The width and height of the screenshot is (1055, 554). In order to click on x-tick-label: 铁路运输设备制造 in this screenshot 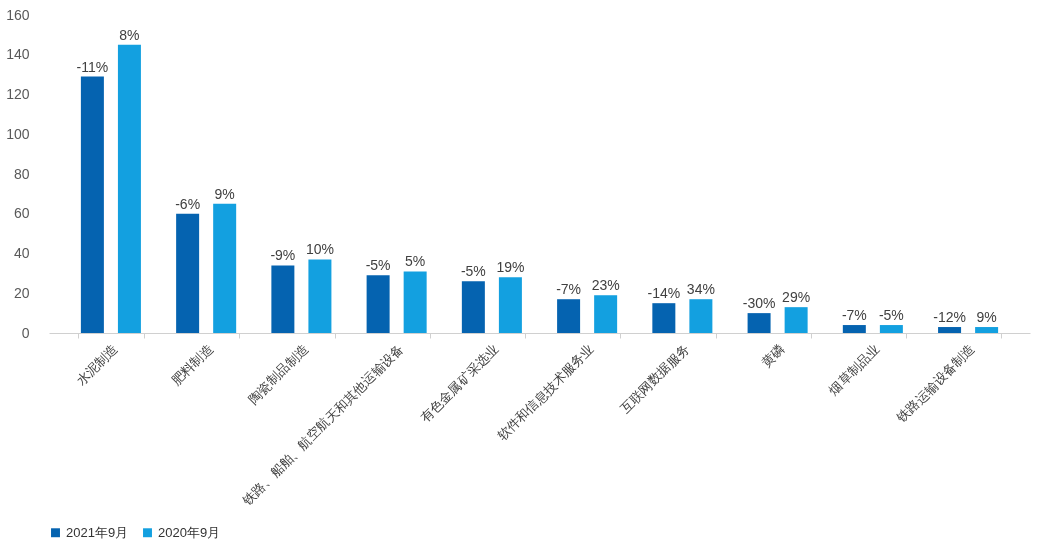, I will do `click(935, 383)`.